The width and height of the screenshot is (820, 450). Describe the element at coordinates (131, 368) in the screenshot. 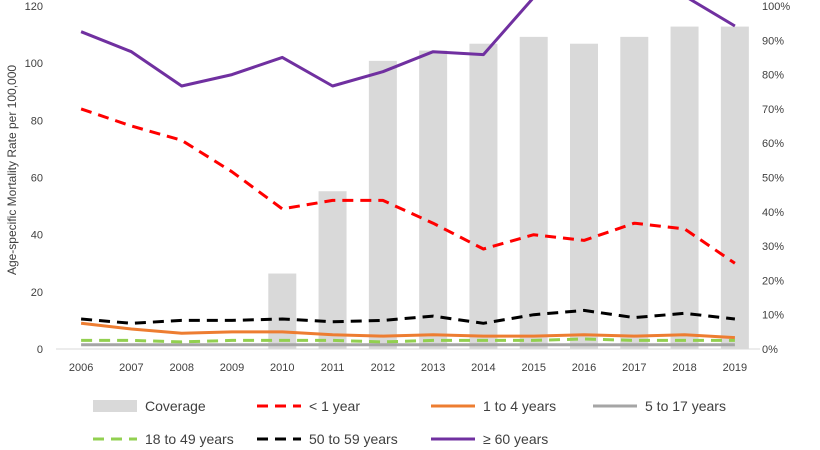

I see `x-tick-label: 2007` at that location.